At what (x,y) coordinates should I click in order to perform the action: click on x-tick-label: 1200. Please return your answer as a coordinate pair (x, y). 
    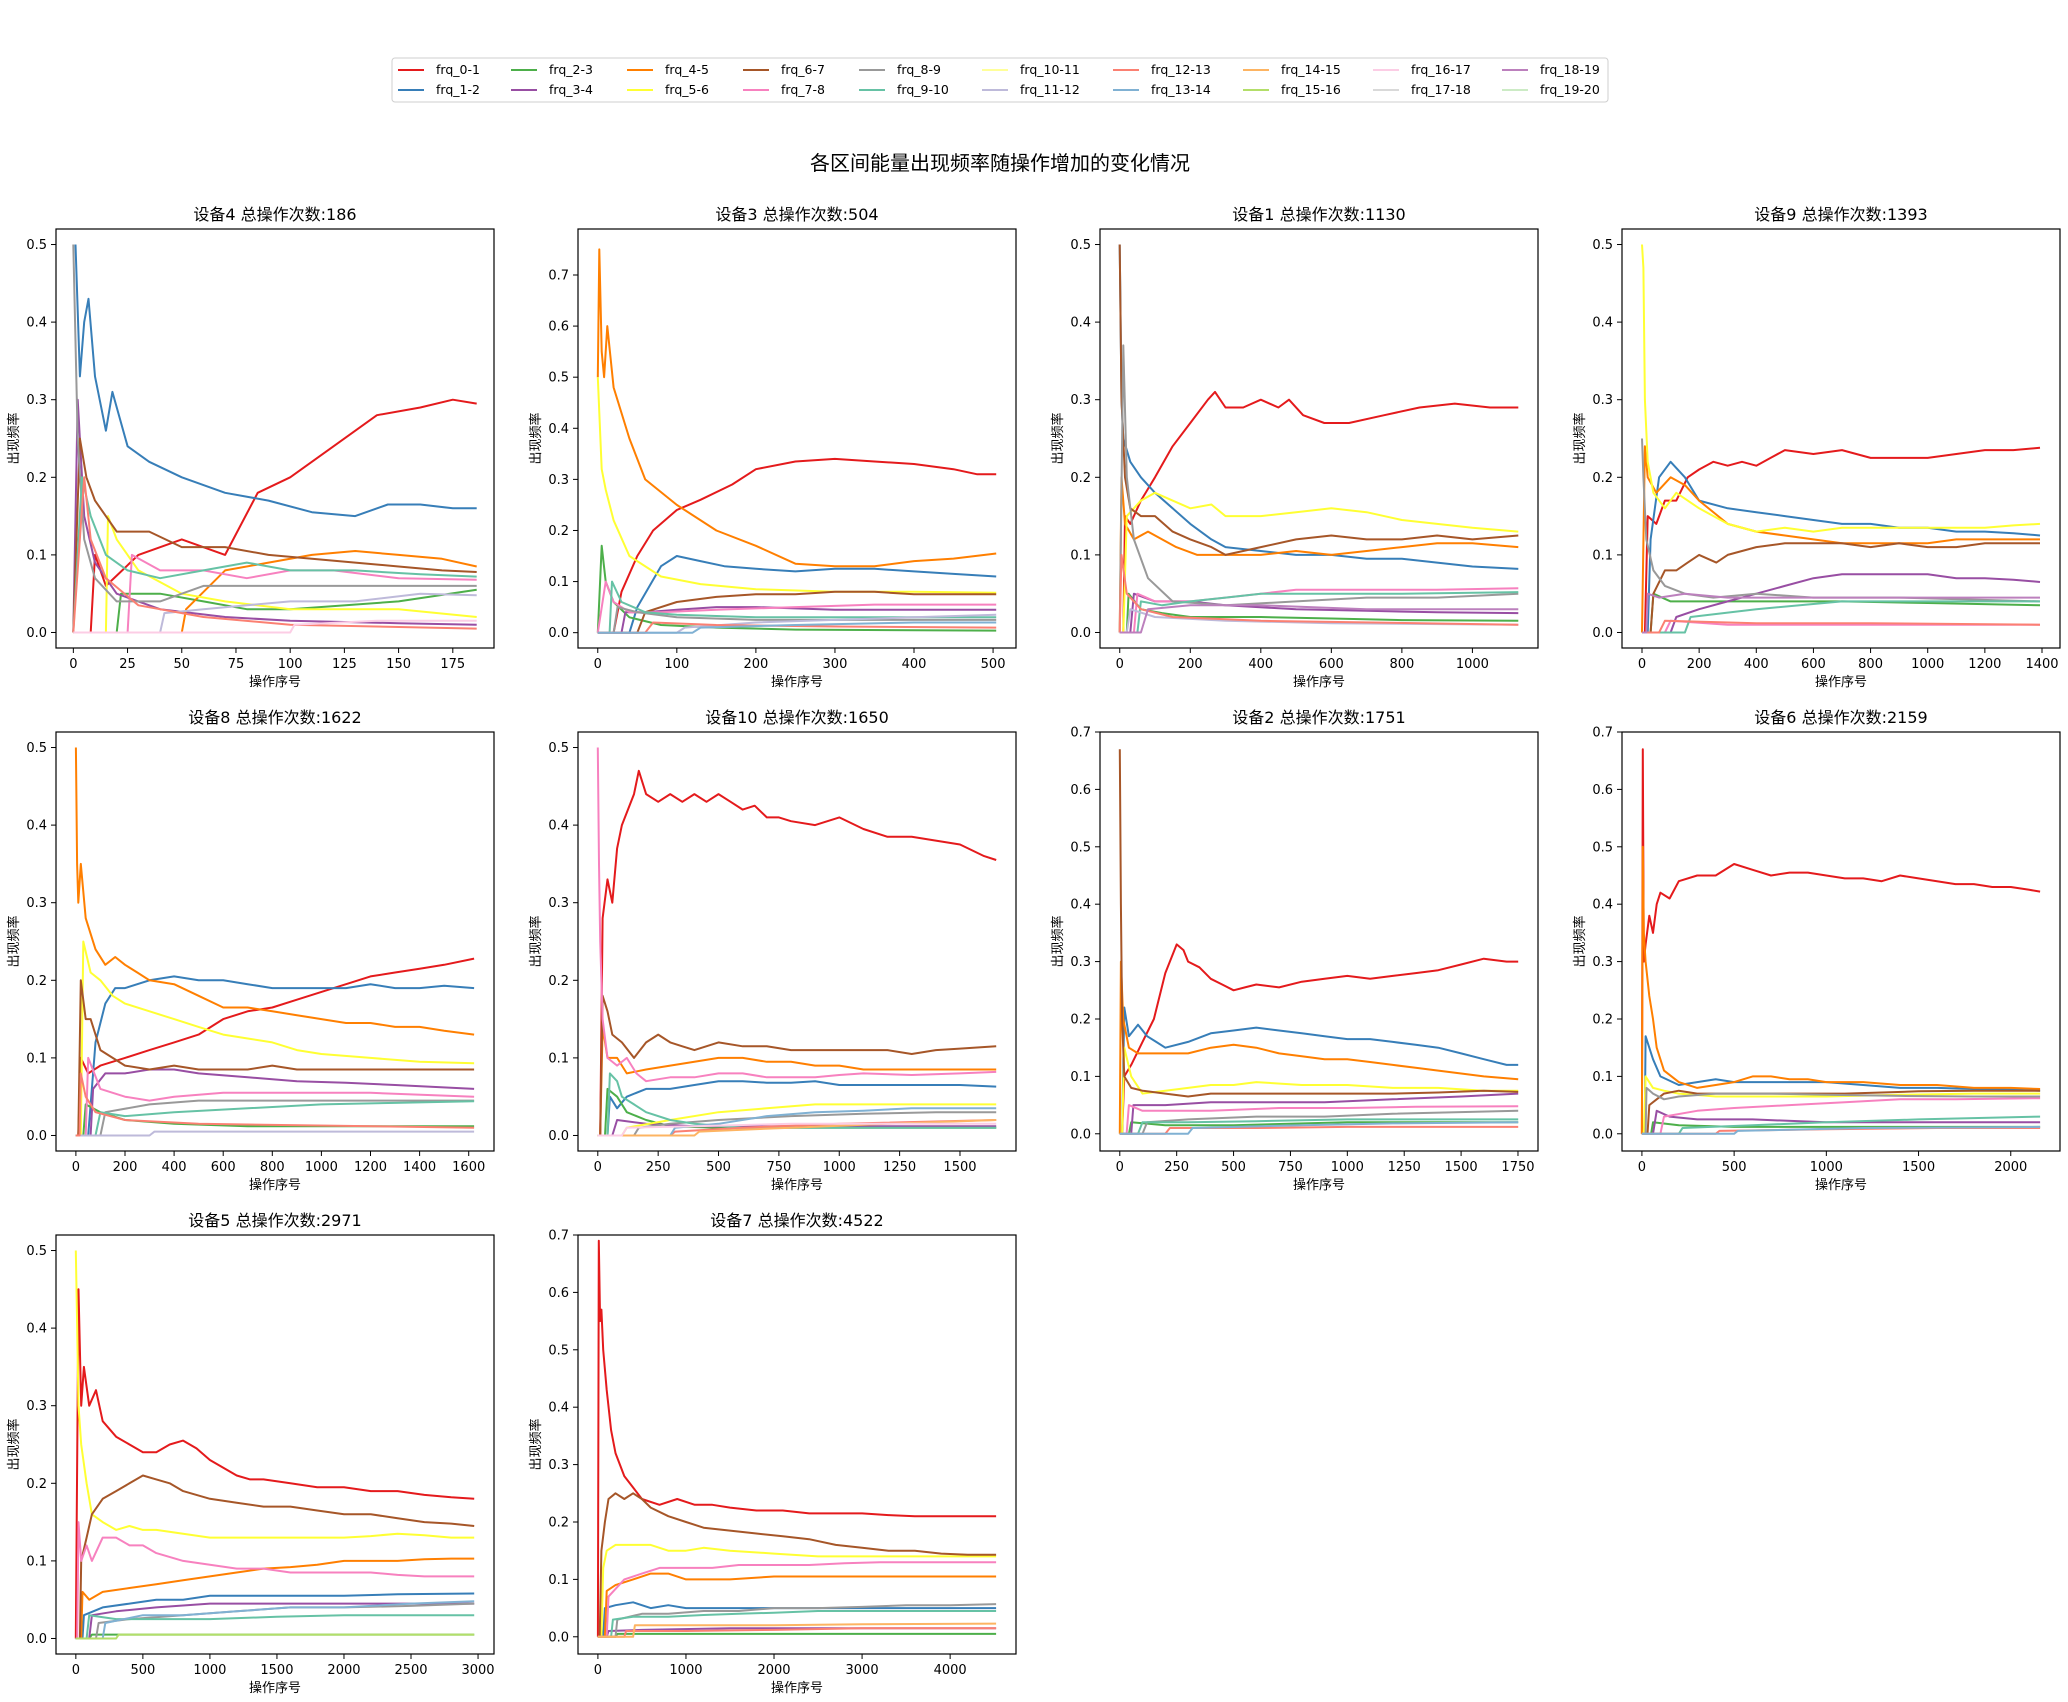
    Looking at the image, I should click on (1984, 664).